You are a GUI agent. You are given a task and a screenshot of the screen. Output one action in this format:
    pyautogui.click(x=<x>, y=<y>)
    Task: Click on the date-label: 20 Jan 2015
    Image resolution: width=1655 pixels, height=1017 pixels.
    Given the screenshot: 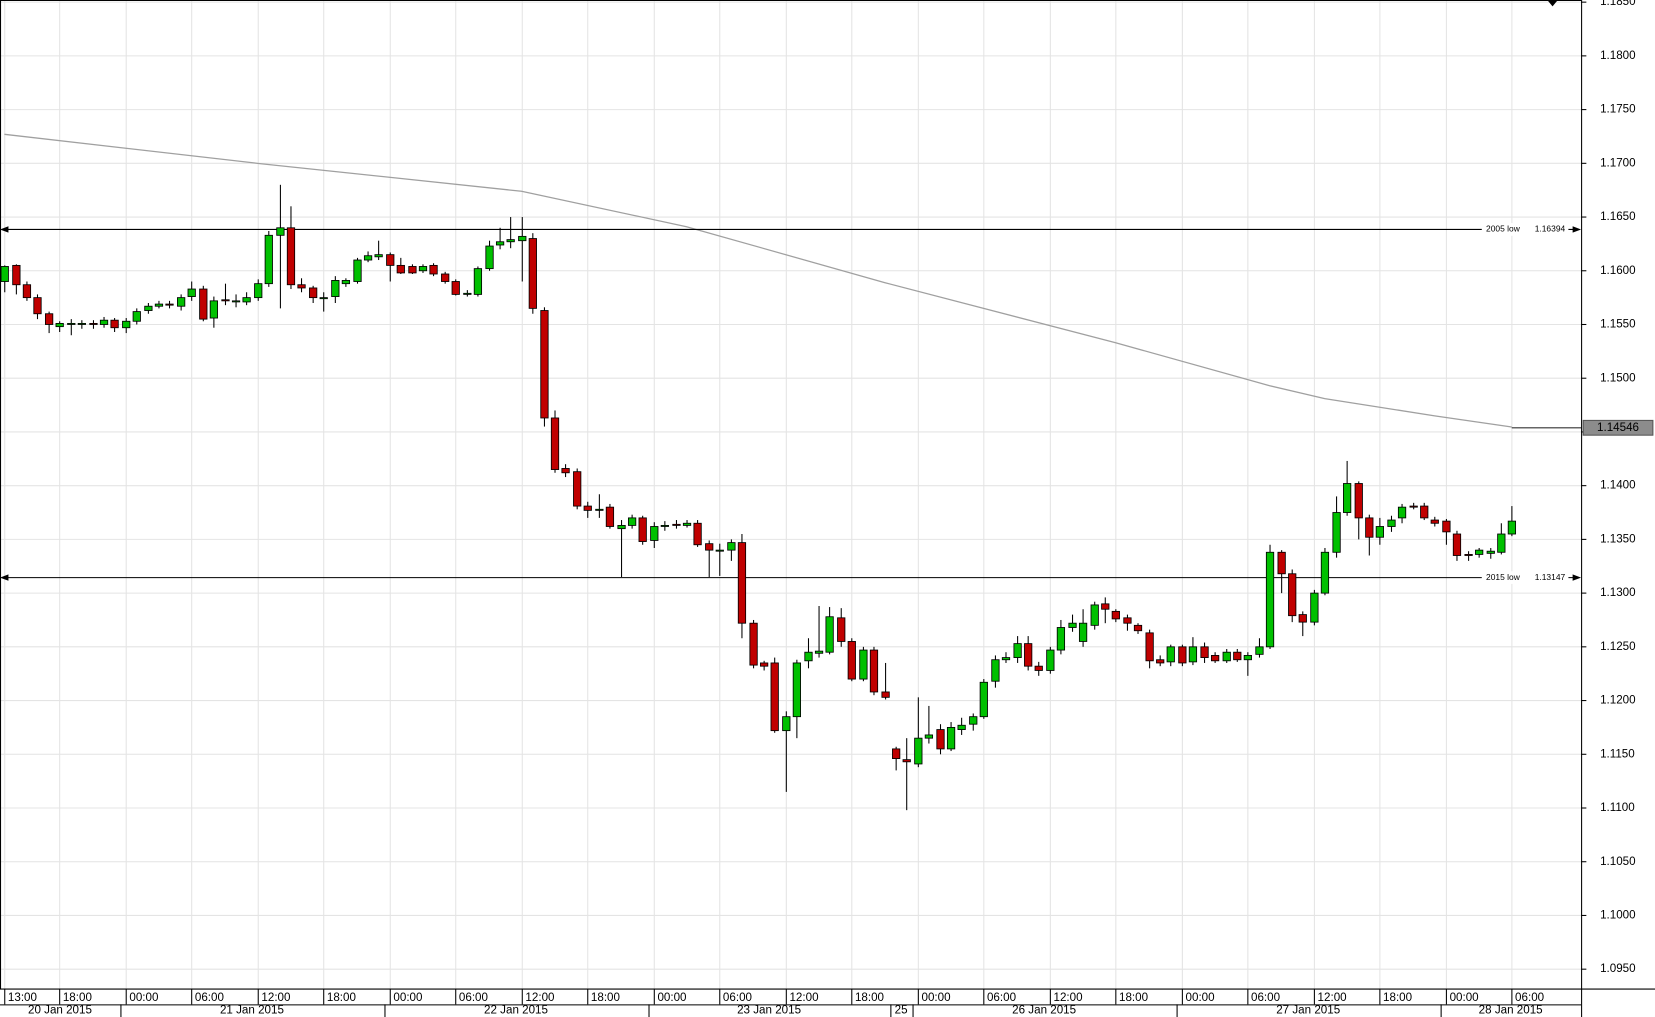 What is the action you would take?
    pyautogui.click(x=60, y=1010)
    